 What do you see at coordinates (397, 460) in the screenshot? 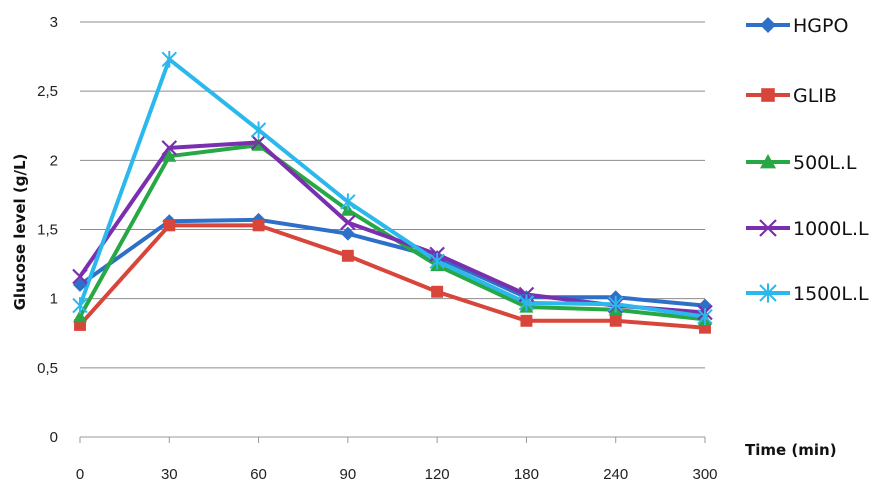
I see `x-axis-ticks: 0 30 60 90 120 180 240 300` at bounding box center [397, 460].